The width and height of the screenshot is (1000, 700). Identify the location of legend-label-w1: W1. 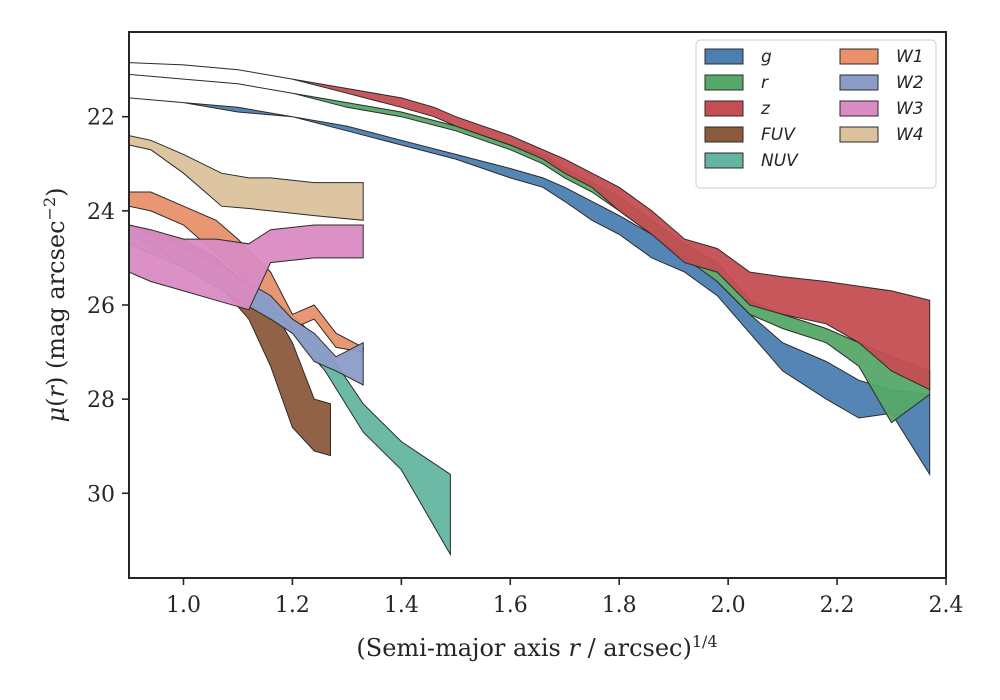
(910, 57).